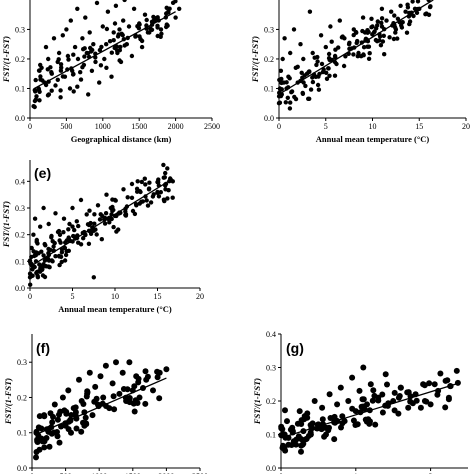 This screenshot has width=474, height=474. I want to click on x-tick-label: 5, so click(73, 296).